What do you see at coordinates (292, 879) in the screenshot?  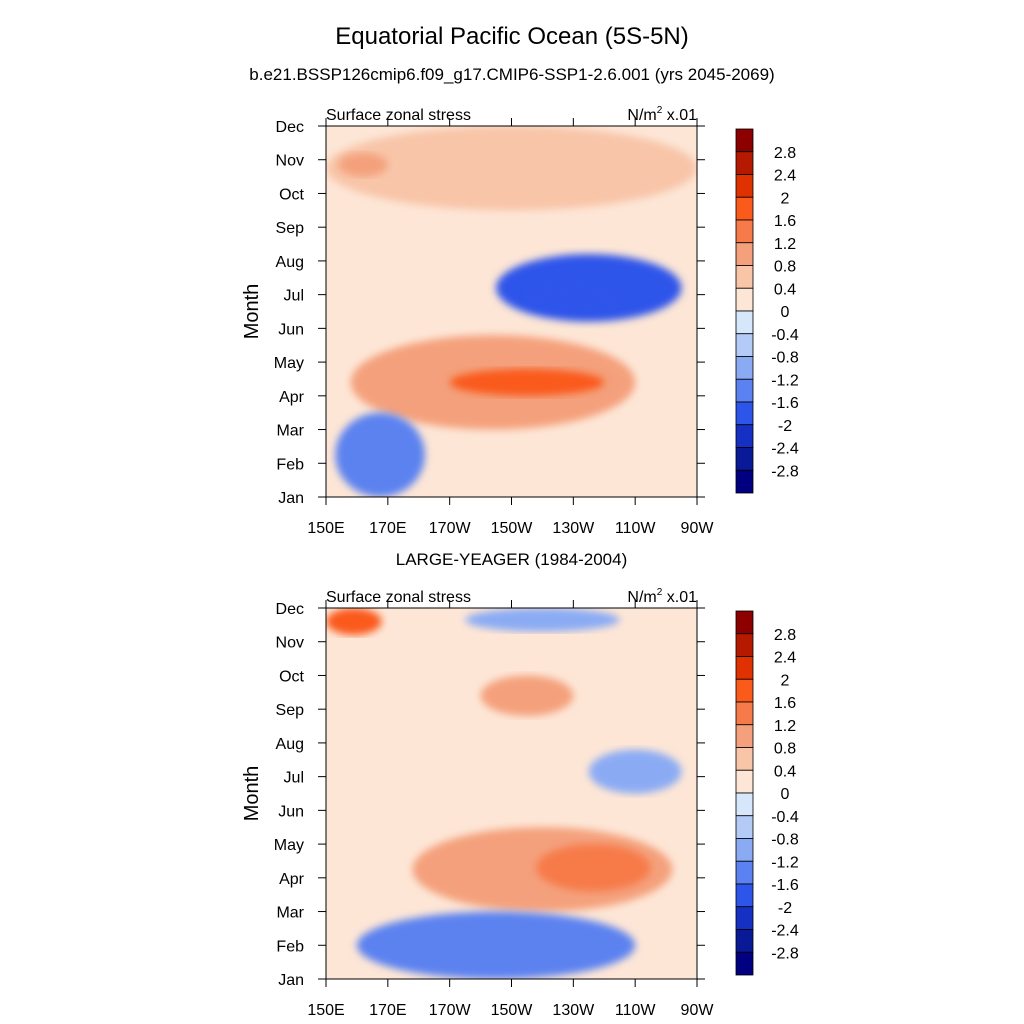 I see `y-tick-label: Apr` at bounding box center [292, 879].